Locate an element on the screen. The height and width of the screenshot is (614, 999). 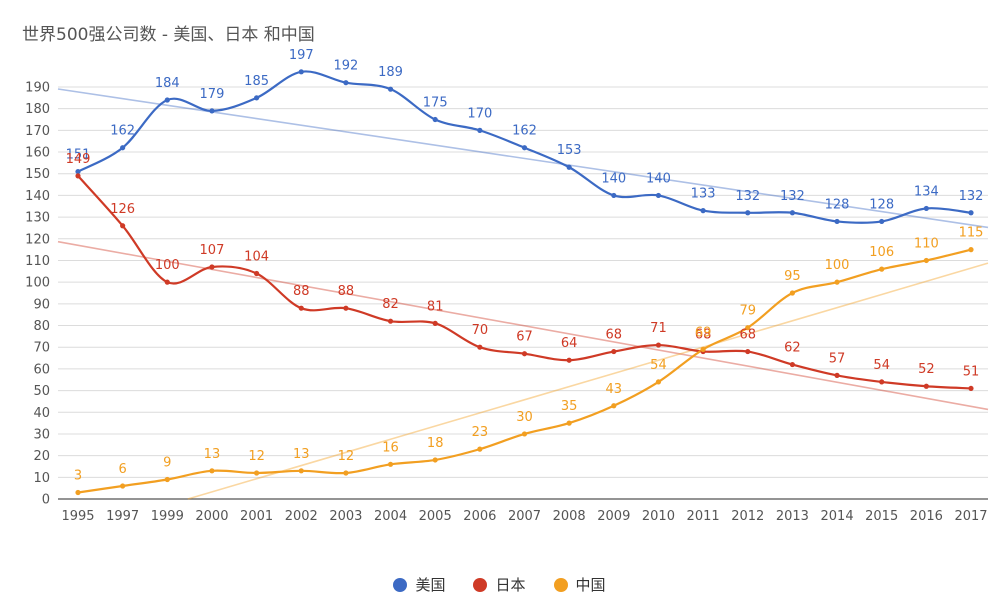
chart-title: 世界500强公司数 - 美国、日本 和中国 is located at coordinates (168, 35).